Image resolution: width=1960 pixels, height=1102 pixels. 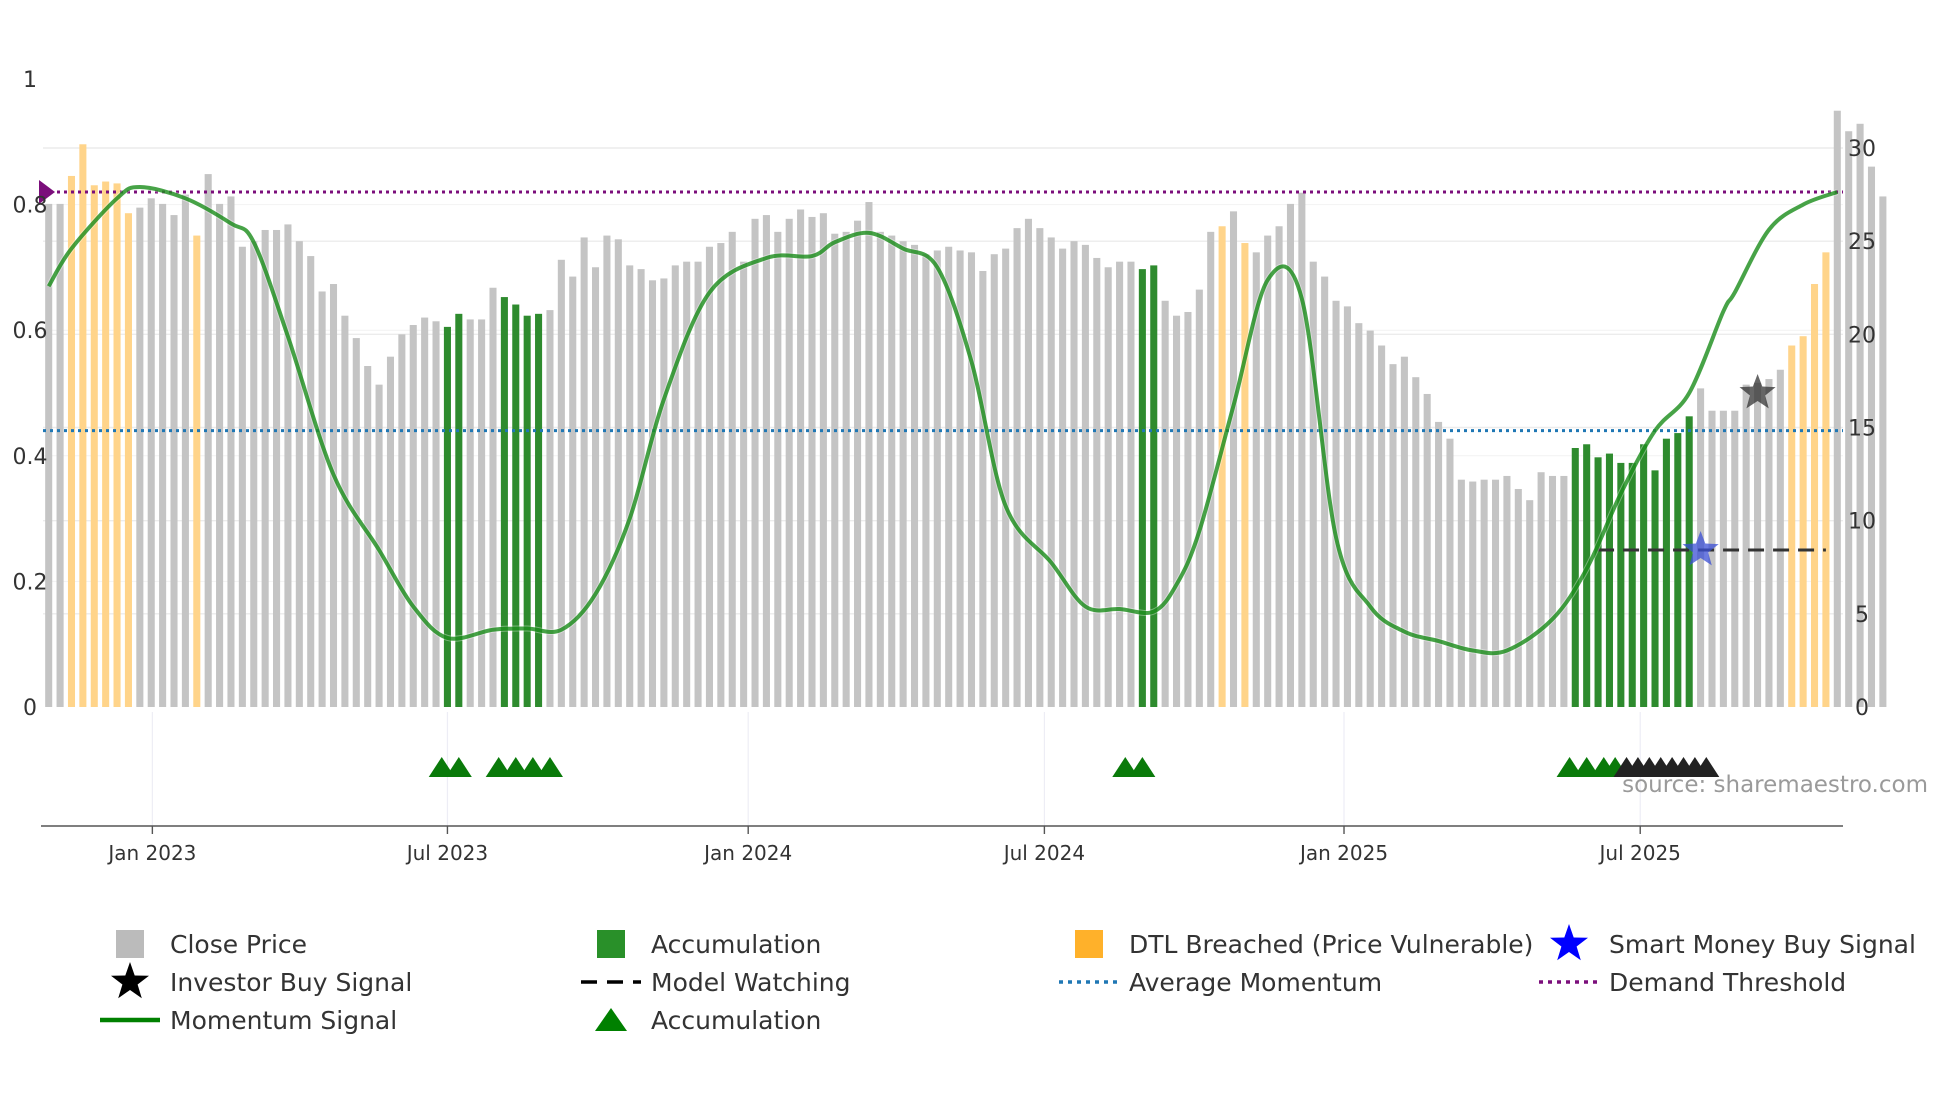 What do you see at coordinates (30, 582) in the screenshot?
I see `left-axis-tick-label: 0.2` at bounding box center [30, 582].